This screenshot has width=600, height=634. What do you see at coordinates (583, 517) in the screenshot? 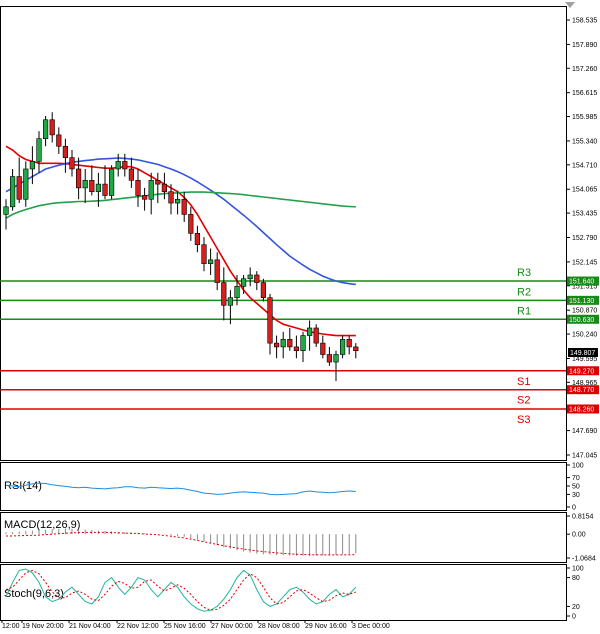
I see `indicator-tick-label: 0.8154` at bounding box center [583, 517].